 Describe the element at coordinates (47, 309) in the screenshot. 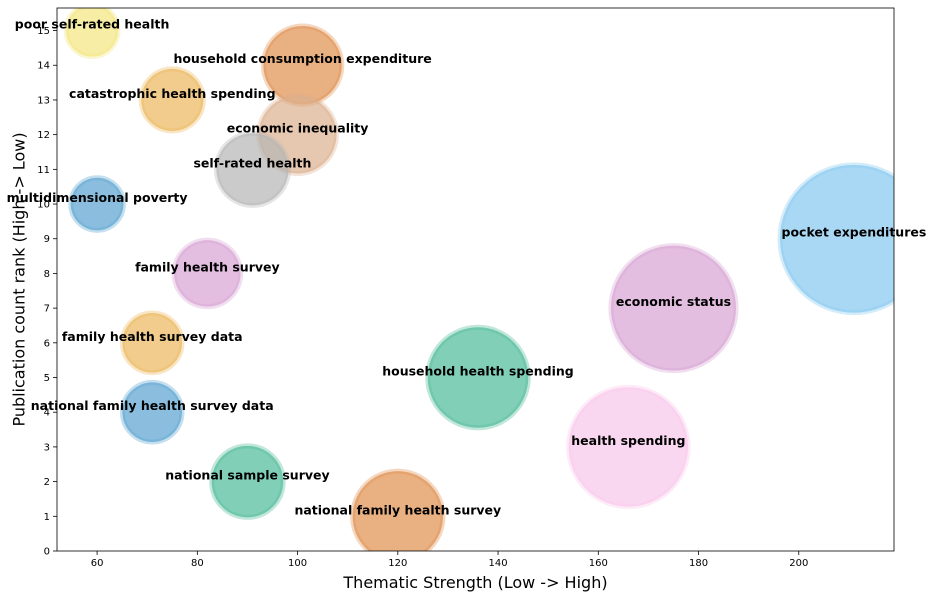

I see `y-tick-label: 7` at that location.